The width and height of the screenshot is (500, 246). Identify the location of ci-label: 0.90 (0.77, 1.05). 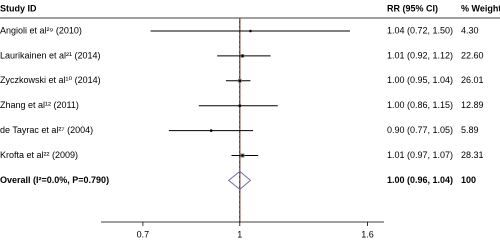
(420, 130).